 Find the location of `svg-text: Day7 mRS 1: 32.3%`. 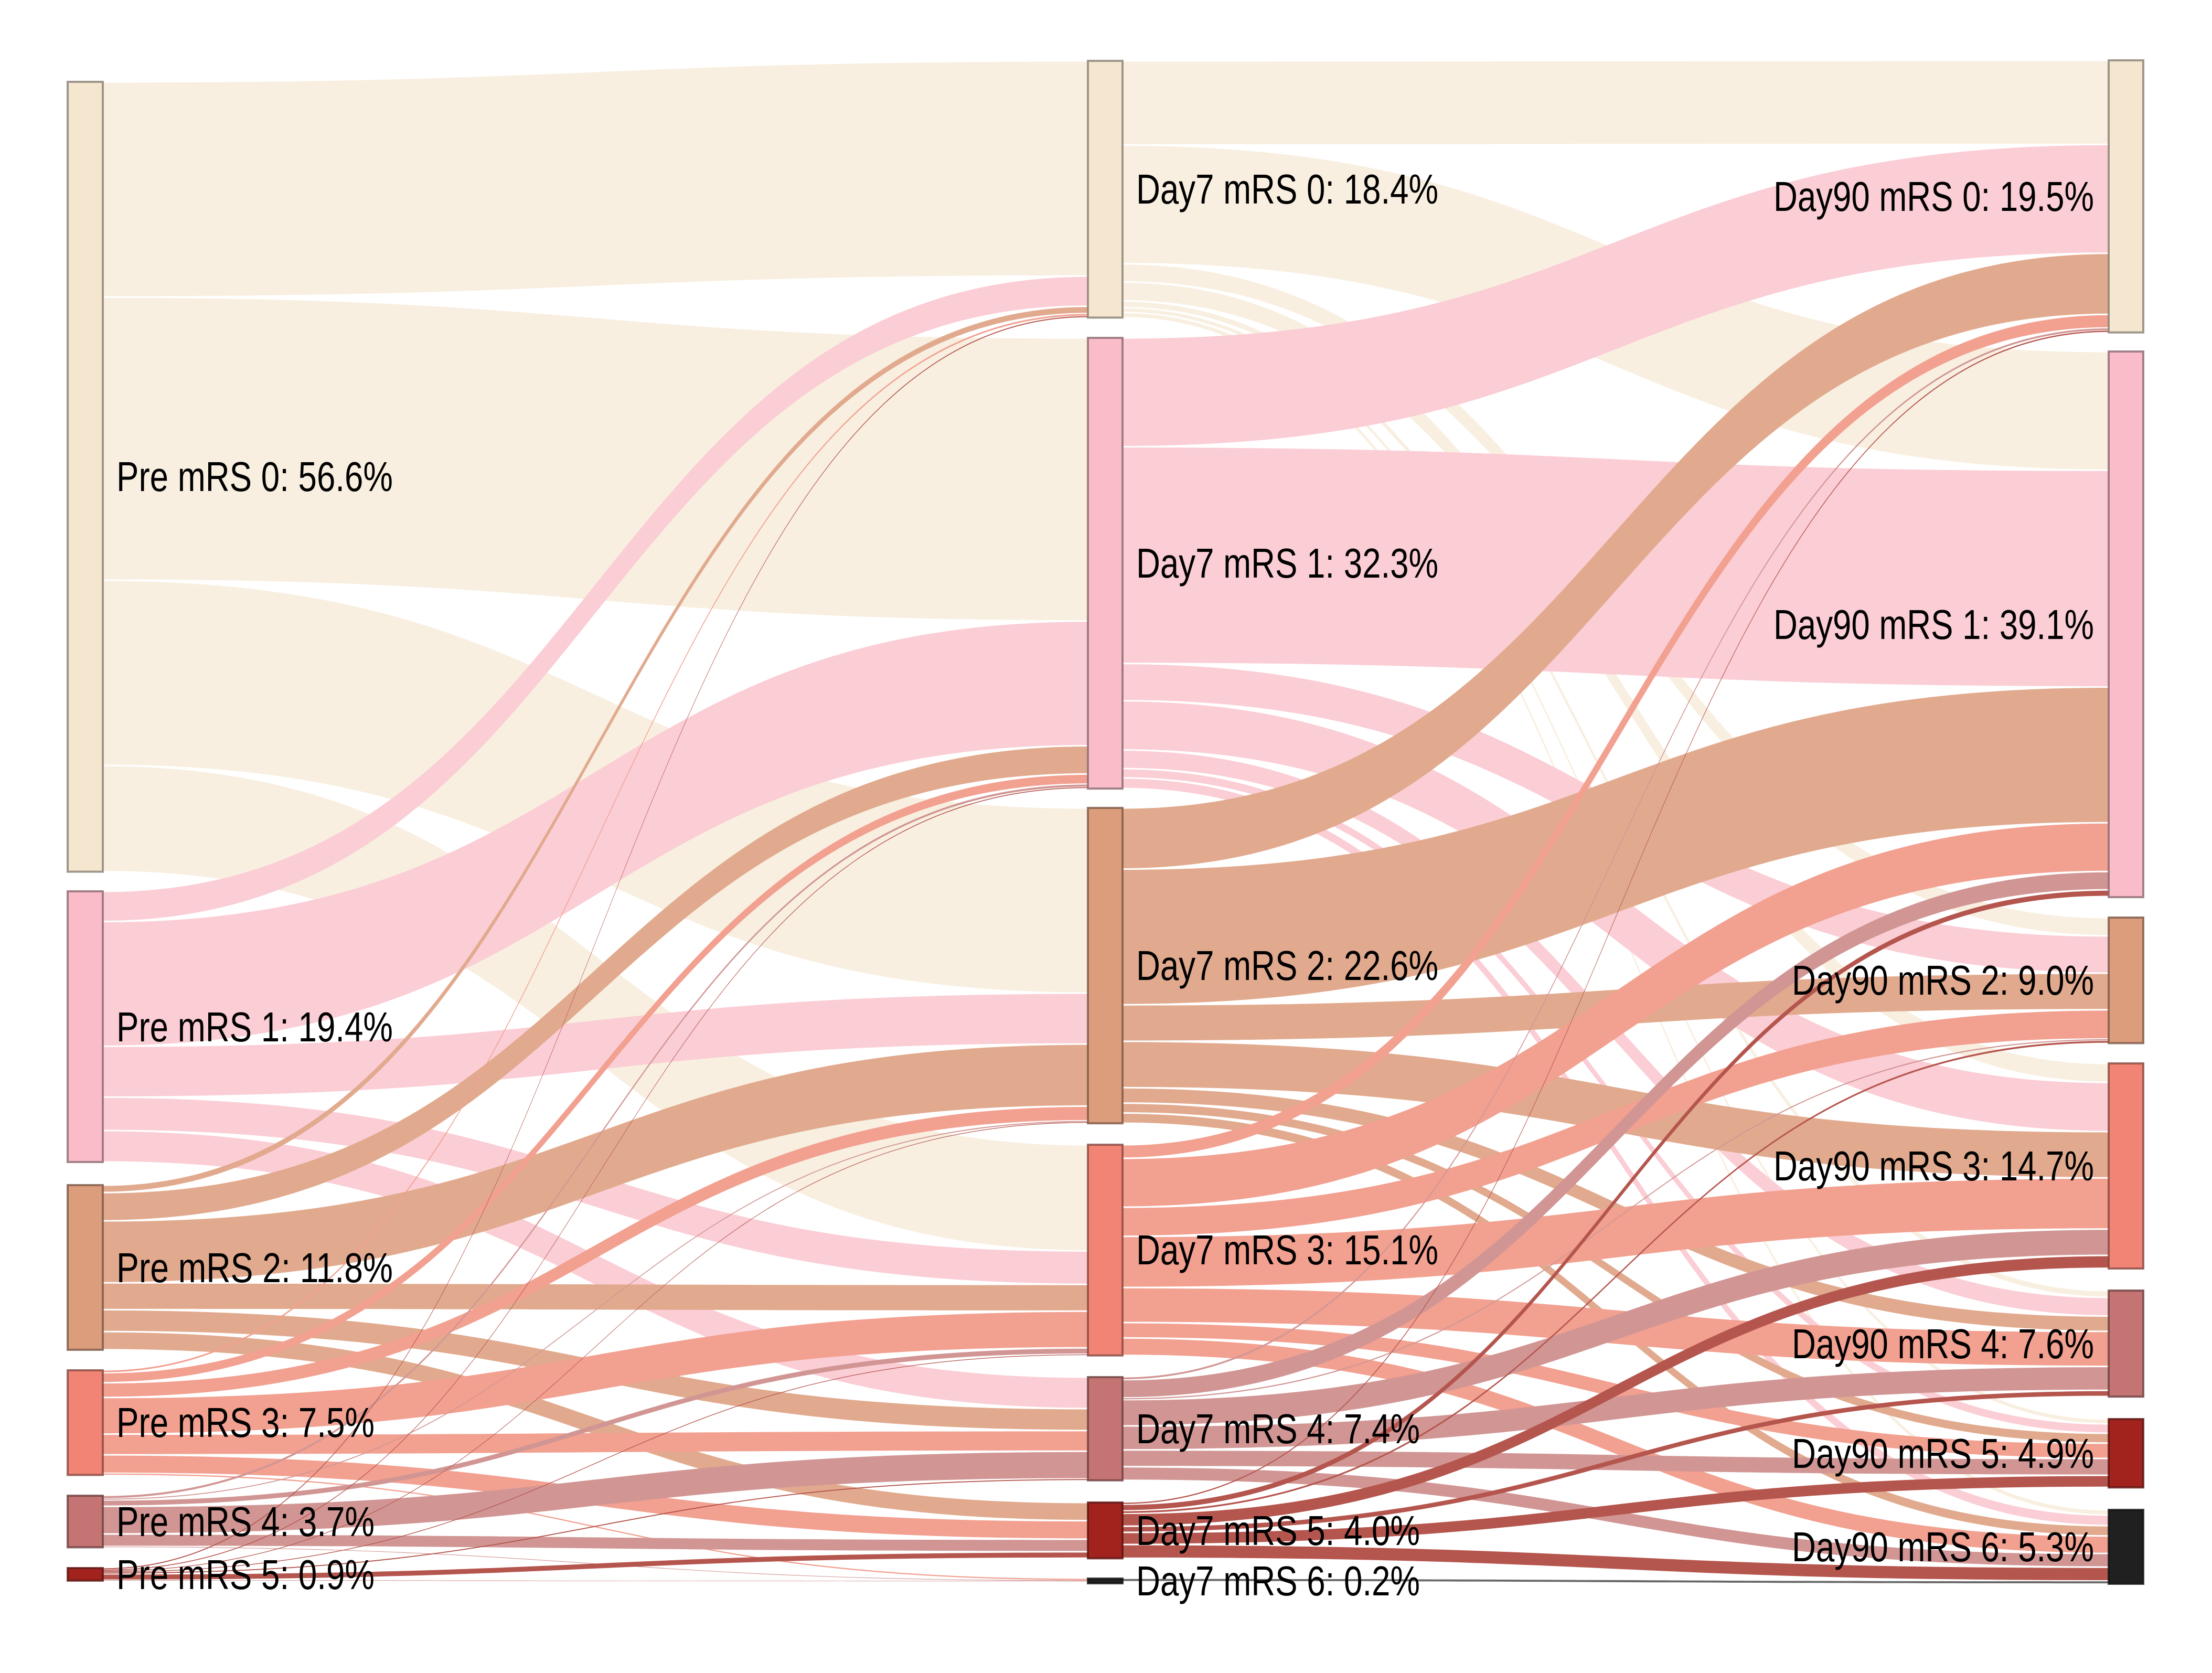

svg-text: Day7 mRS 1: 32.3% is located at coordinates (1287, 563).